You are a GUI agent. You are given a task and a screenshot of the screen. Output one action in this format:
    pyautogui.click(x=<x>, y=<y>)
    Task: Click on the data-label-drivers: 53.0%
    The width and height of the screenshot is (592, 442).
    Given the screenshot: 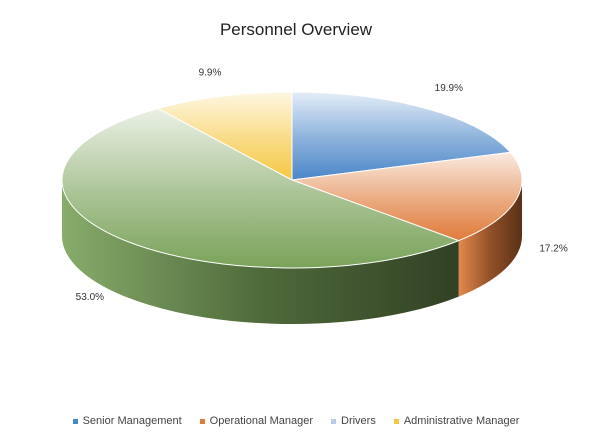 What is the action you would take?
    pyautogui.click(x=90, y=297)
    